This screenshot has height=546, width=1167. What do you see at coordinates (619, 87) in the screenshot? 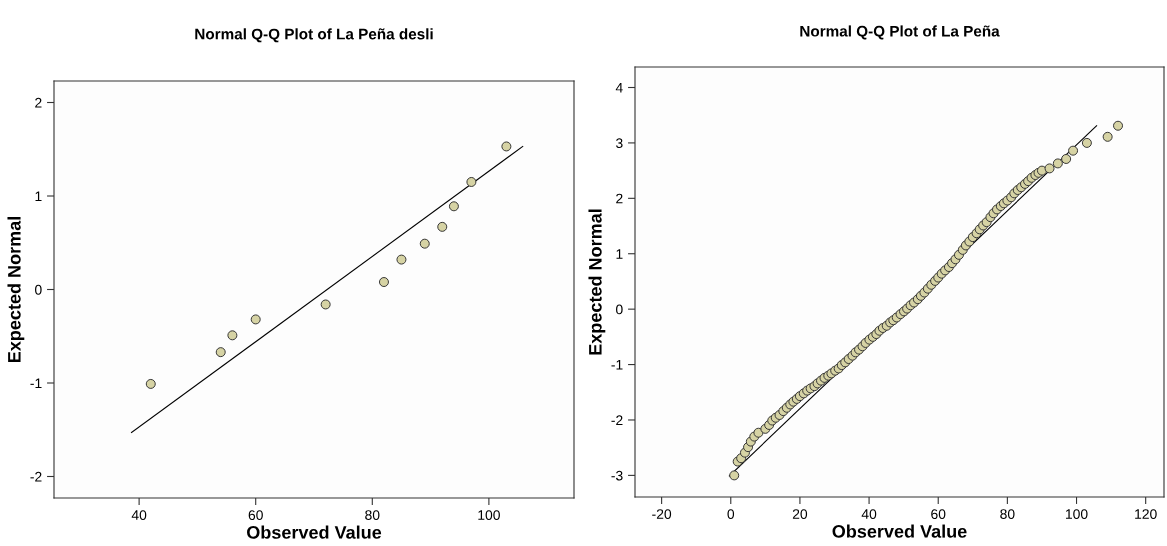
I see `y-tick-label: 4` at bounding box center [619, 87].